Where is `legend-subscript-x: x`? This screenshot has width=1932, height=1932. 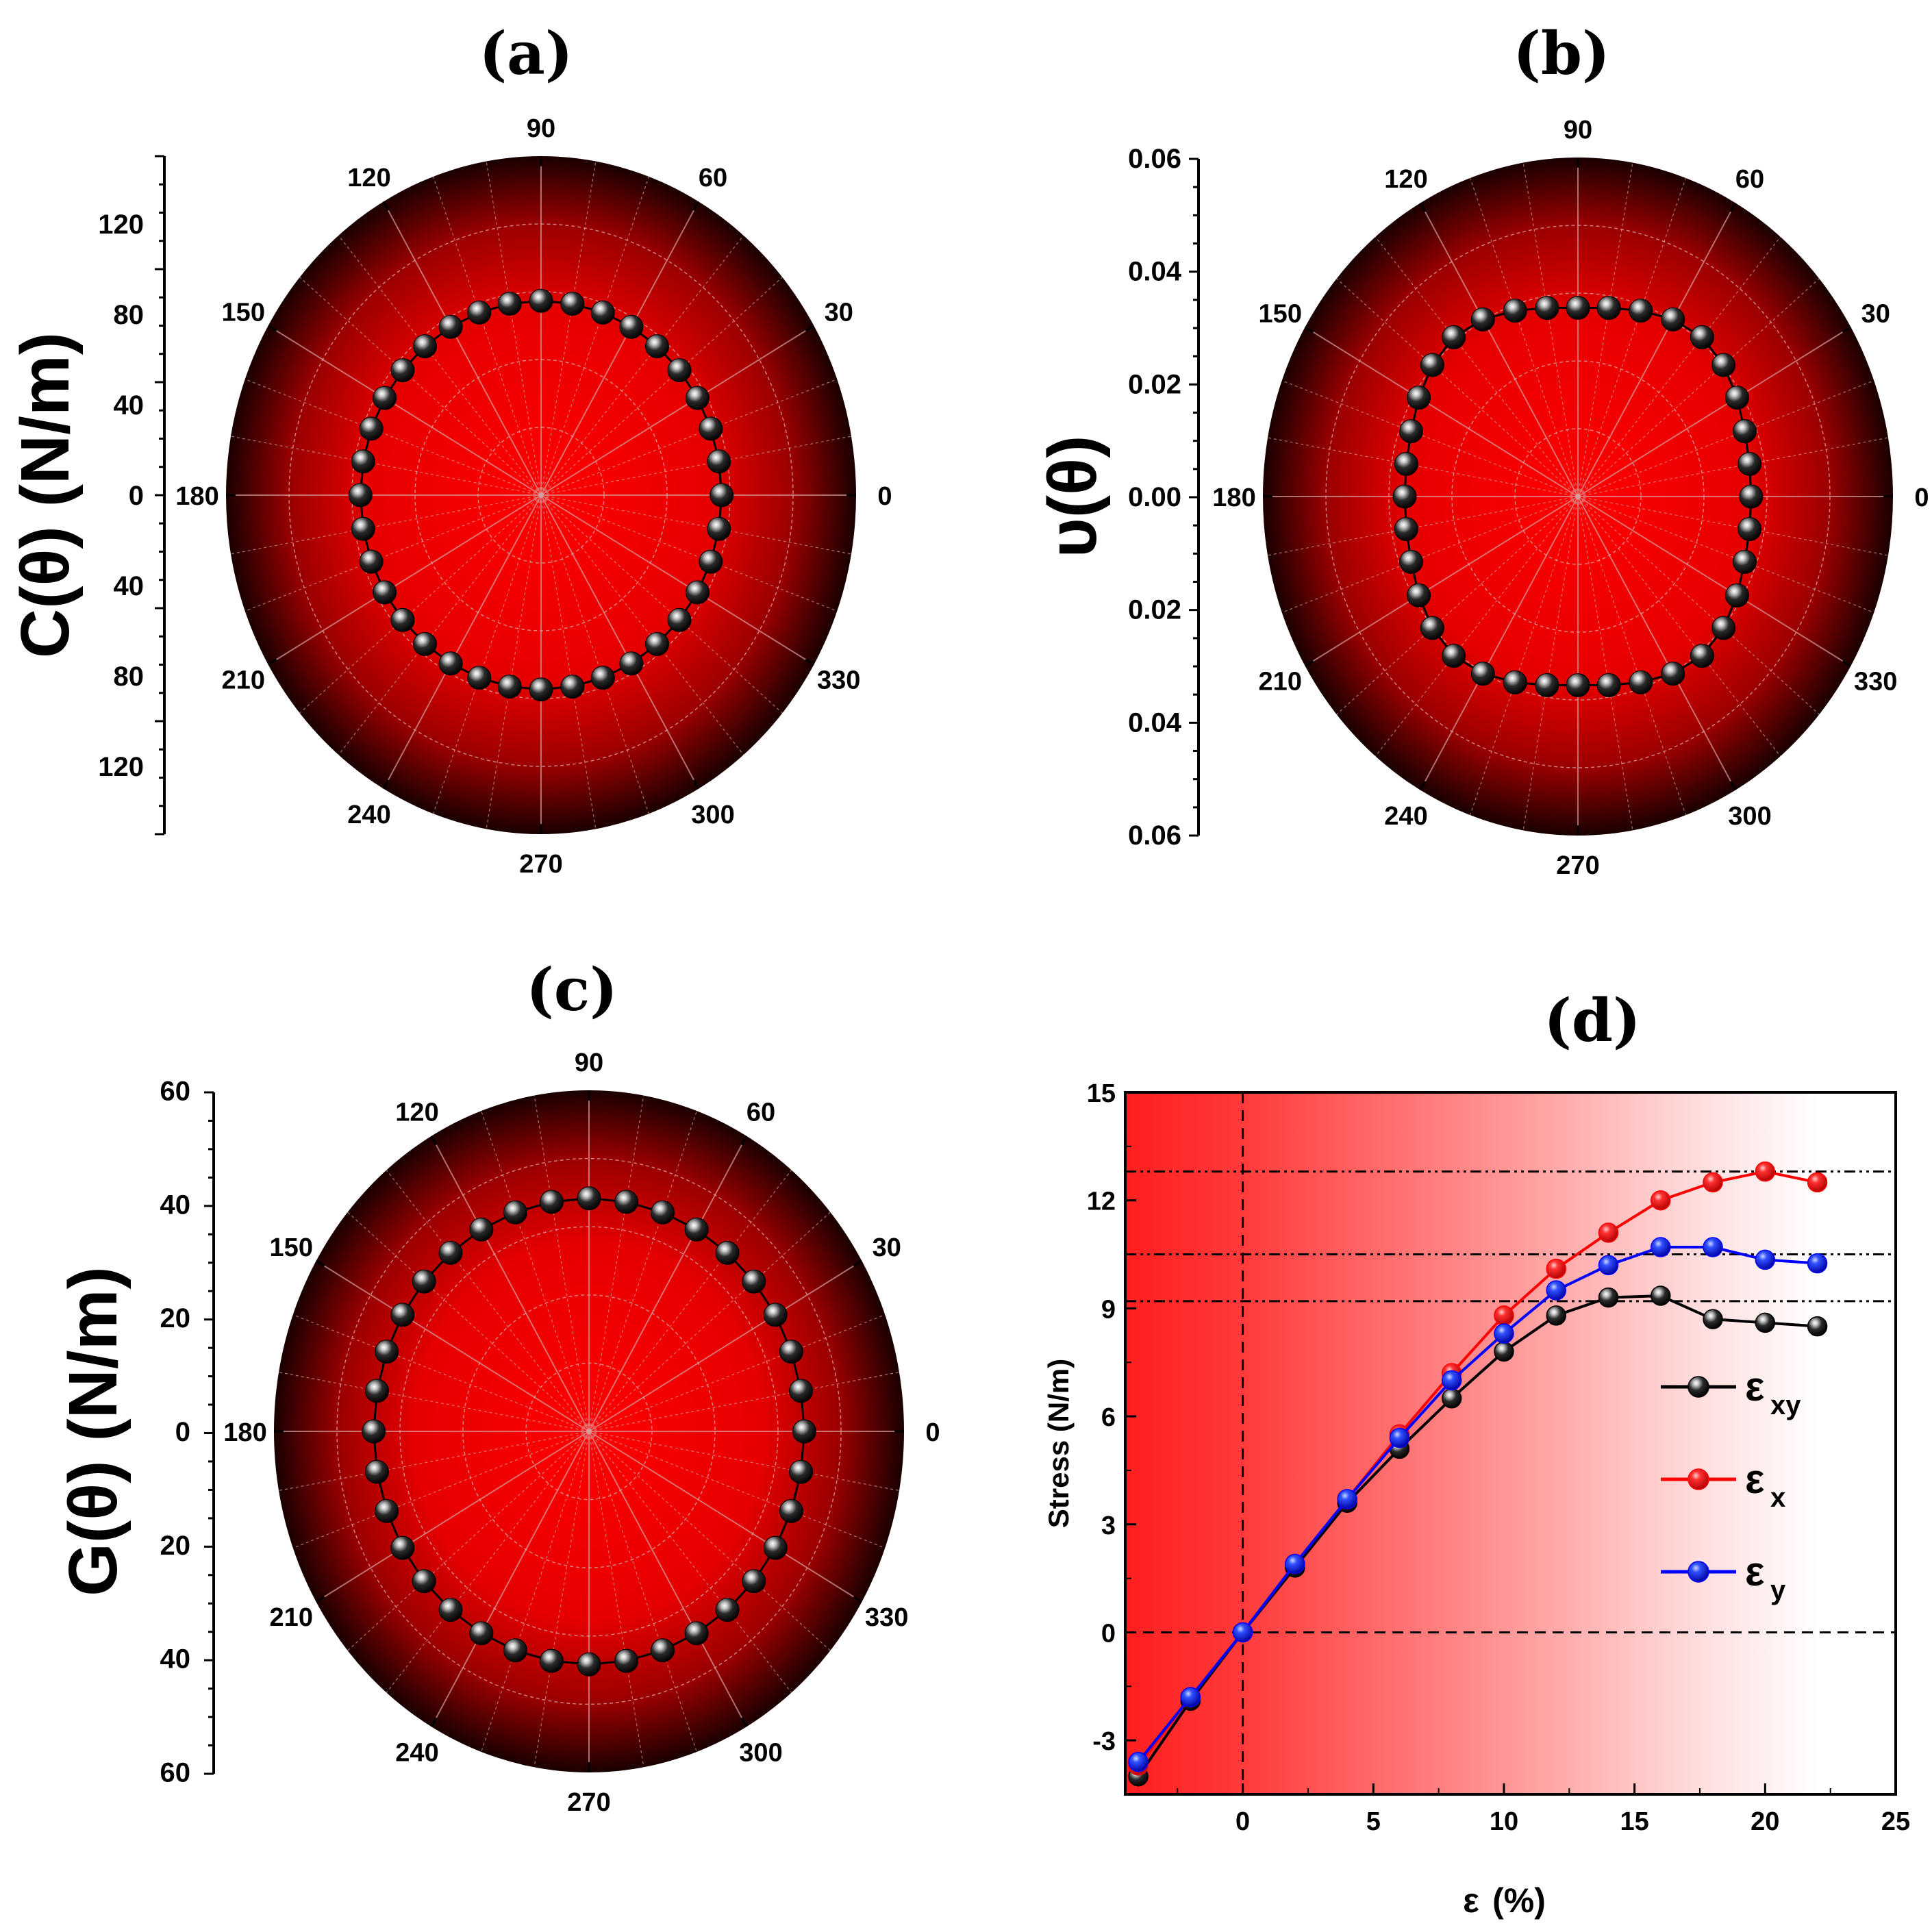 legend-subscript-x: x is located at coordinates (1778, 1498).